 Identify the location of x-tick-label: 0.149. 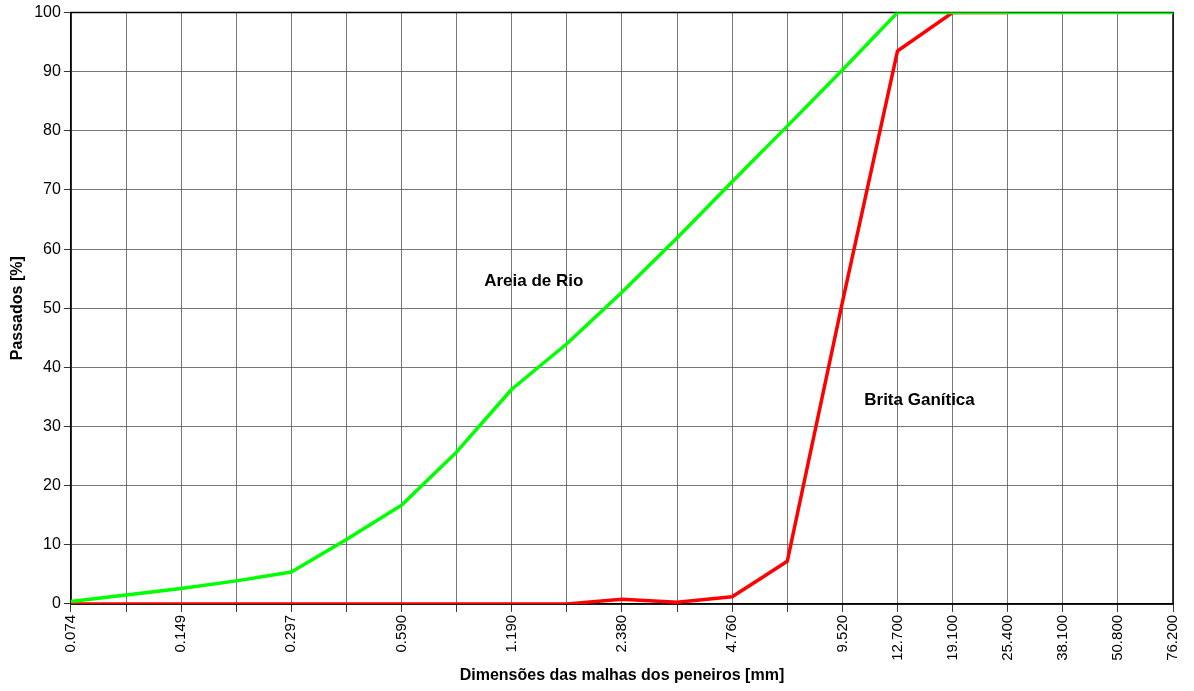
(180, 633).